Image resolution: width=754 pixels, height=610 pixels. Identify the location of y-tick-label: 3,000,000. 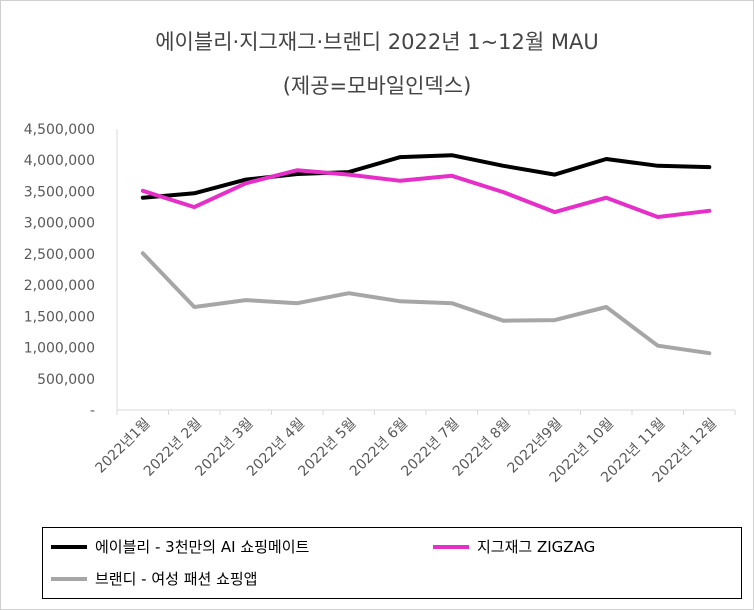
(59, 224).